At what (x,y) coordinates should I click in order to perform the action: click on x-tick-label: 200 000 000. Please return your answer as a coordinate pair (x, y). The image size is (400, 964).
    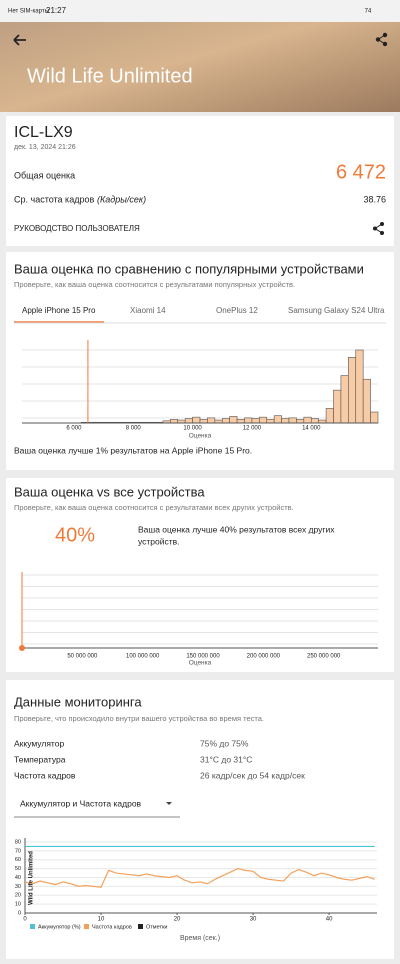
    Looking at the image, I should click on (264, 657).